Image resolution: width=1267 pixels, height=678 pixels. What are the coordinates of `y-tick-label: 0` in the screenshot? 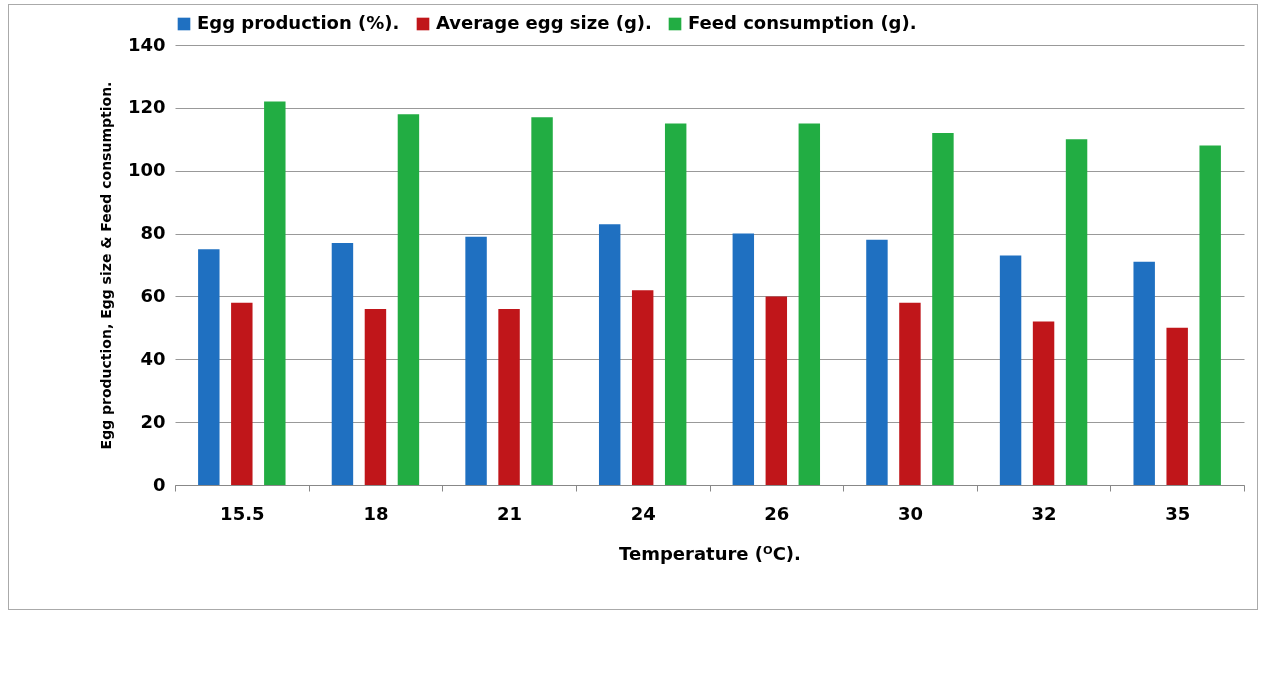 It's located at (159, 484).